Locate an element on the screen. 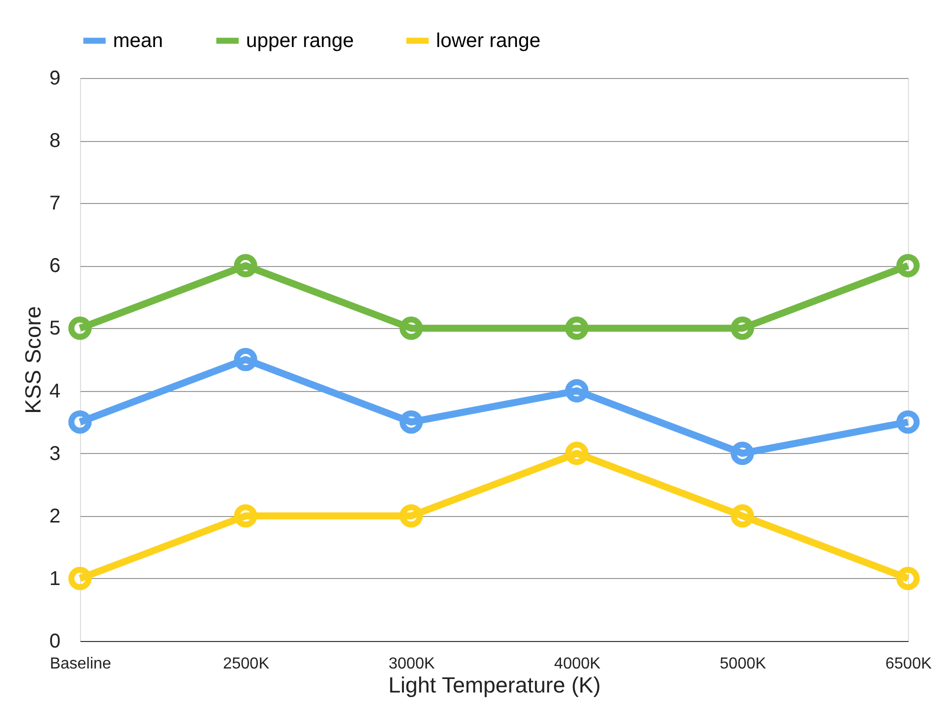  x-tick-label: 5000K is located at coordinates (743, 664).